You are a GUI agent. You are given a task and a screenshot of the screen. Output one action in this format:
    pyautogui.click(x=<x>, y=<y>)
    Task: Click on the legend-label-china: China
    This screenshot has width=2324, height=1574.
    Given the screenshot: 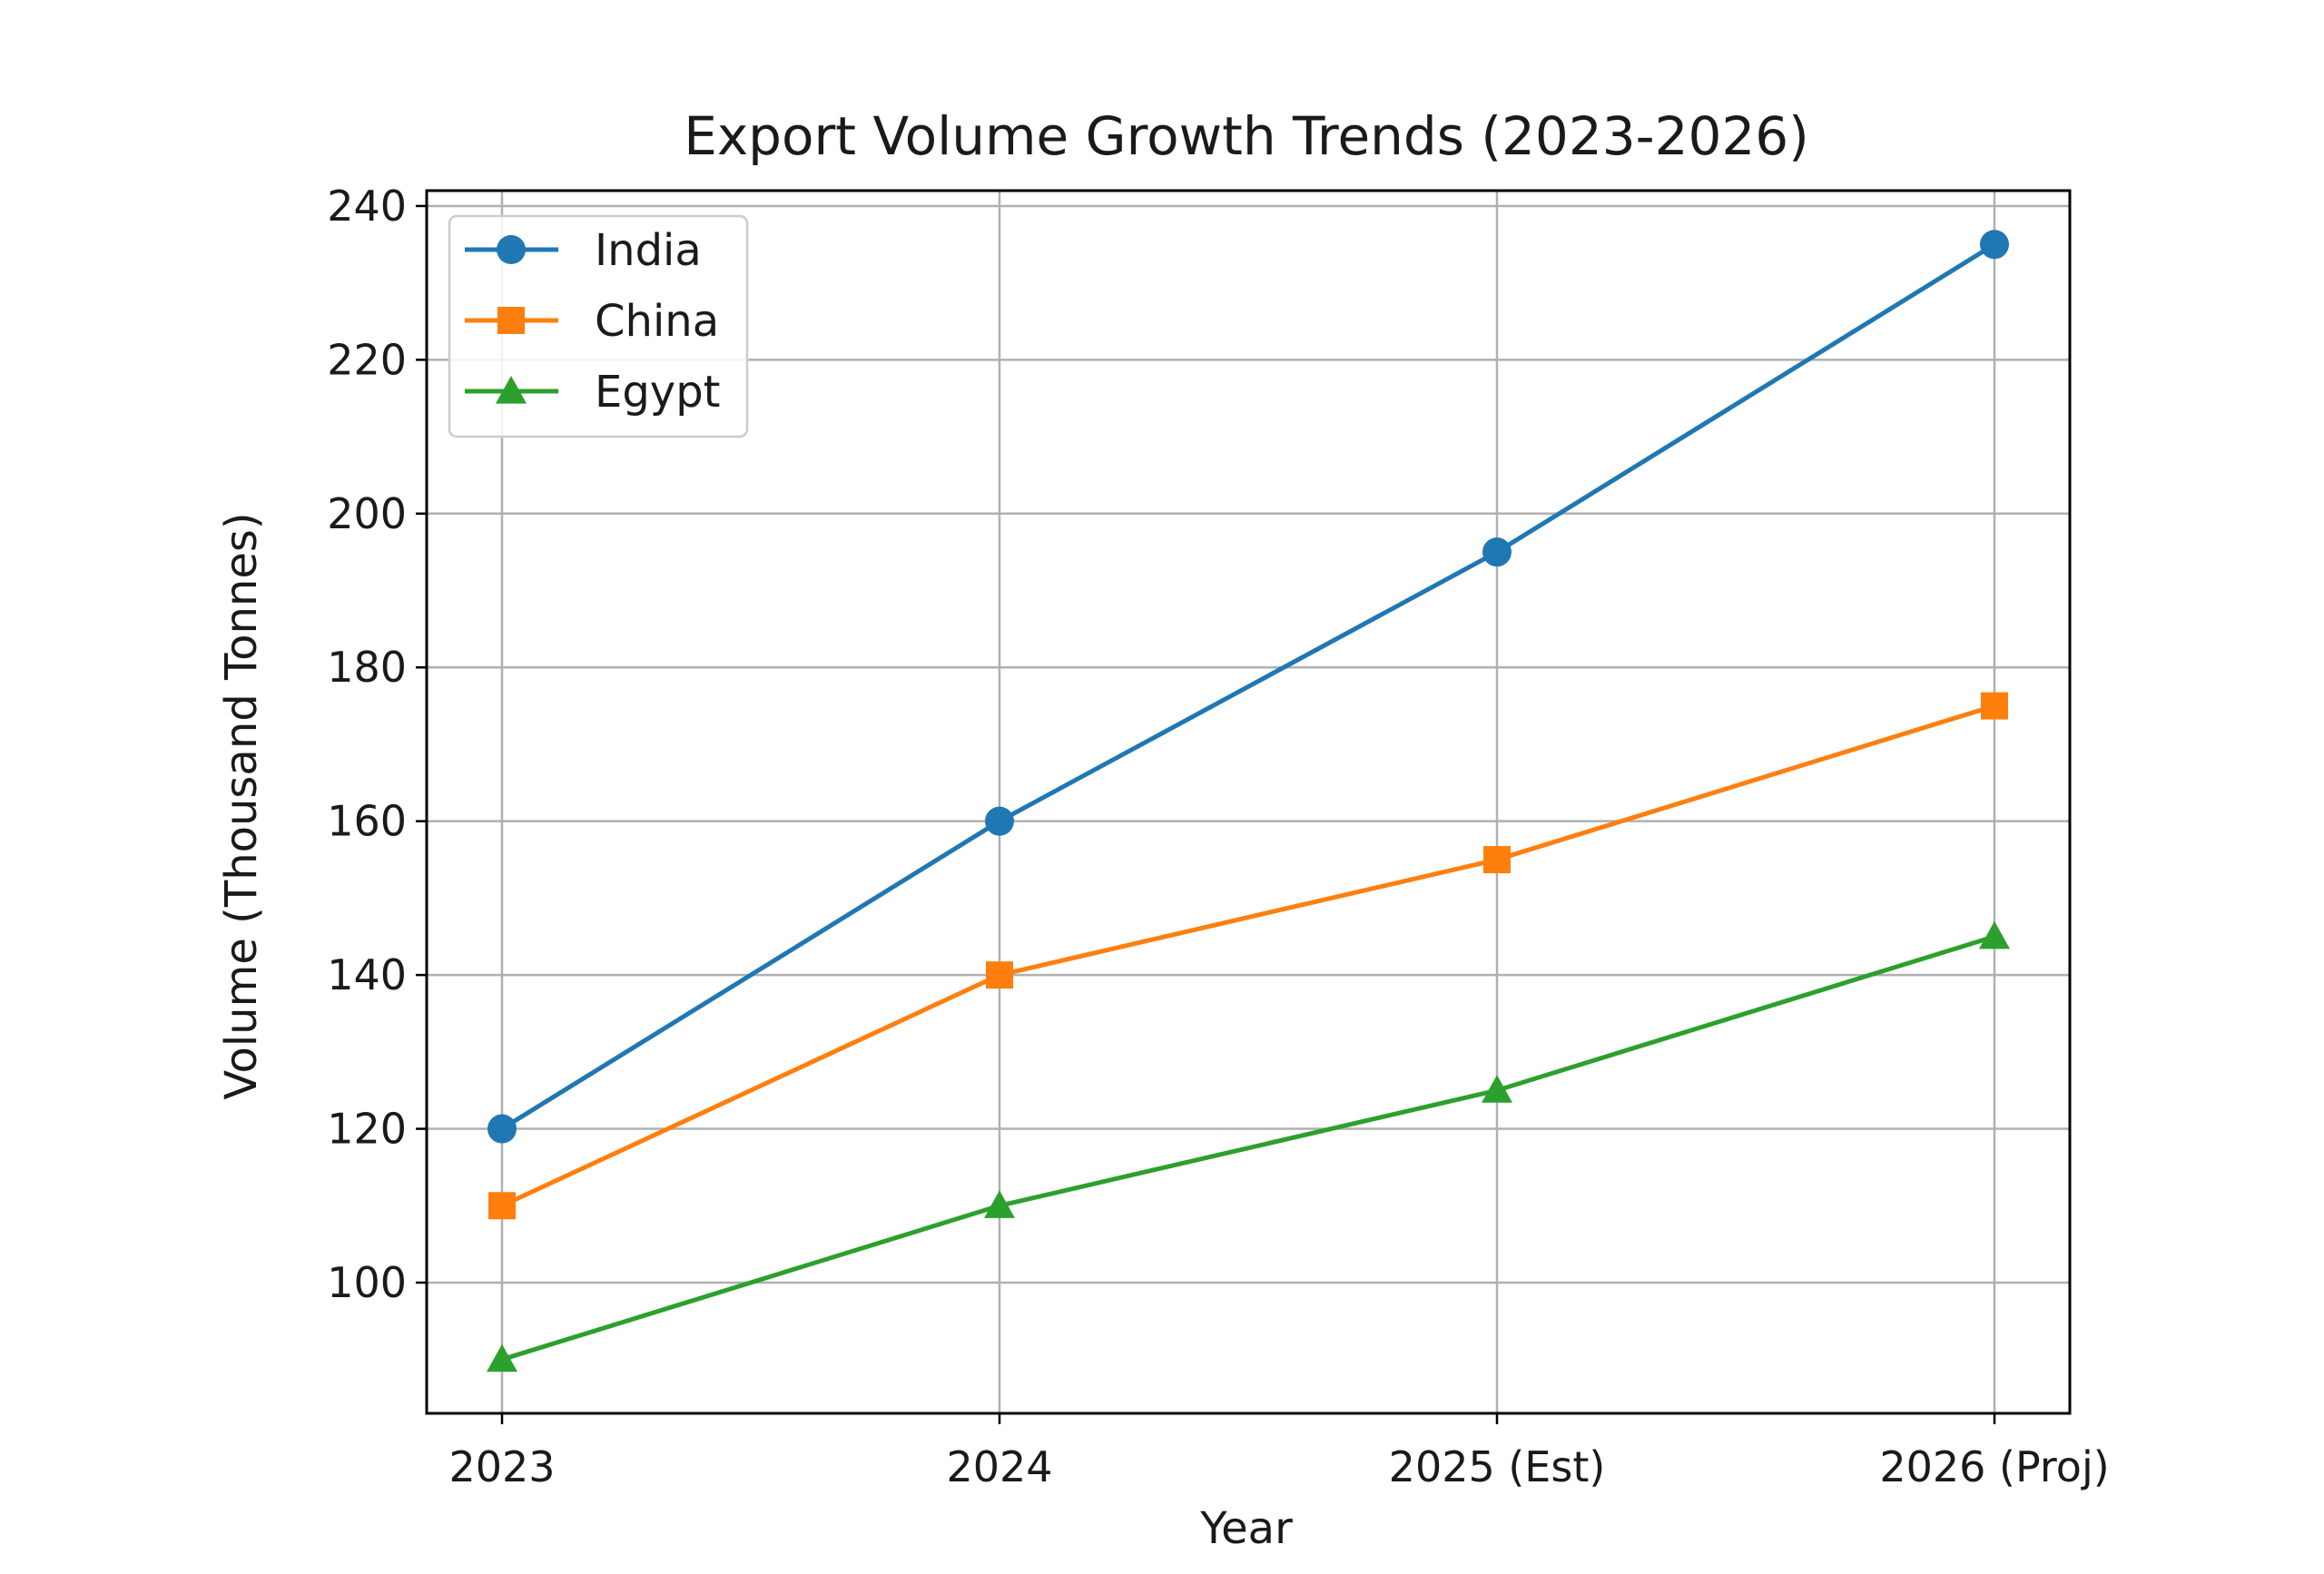 What is the action you would take?
    pyautogui.click(x=657, y=321)
    